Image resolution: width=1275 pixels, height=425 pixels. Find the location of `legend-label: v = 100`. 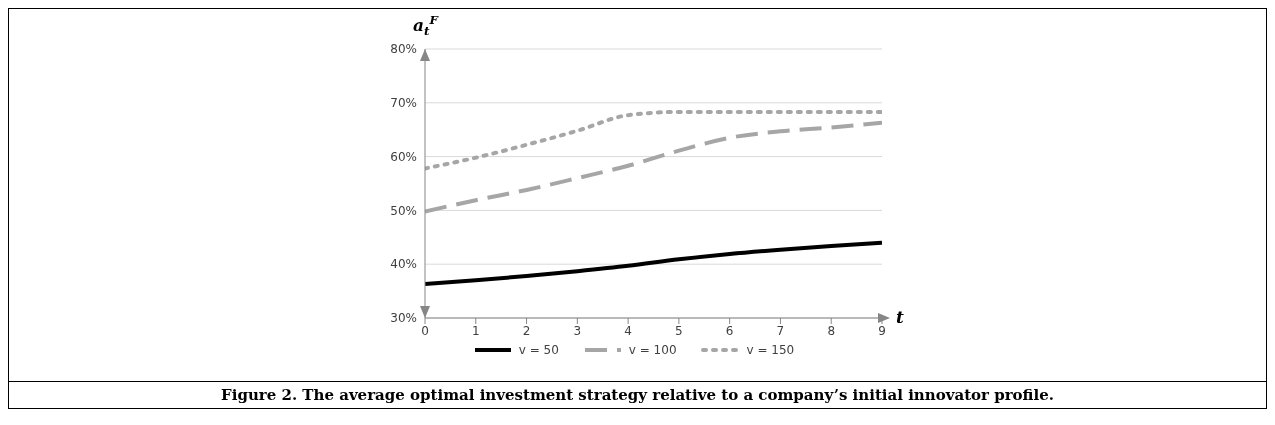

legend-label: v = 100 is located at coordinates (652, 350).